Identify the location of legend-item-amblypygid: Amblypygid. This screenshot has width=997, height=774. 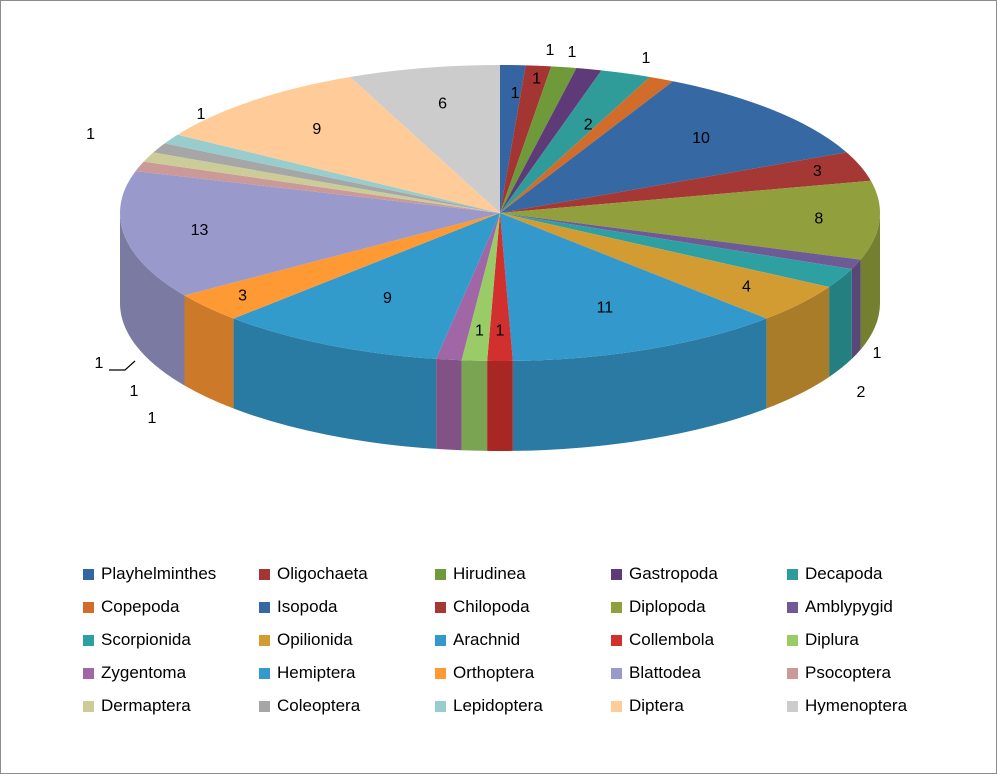
(875, 607).